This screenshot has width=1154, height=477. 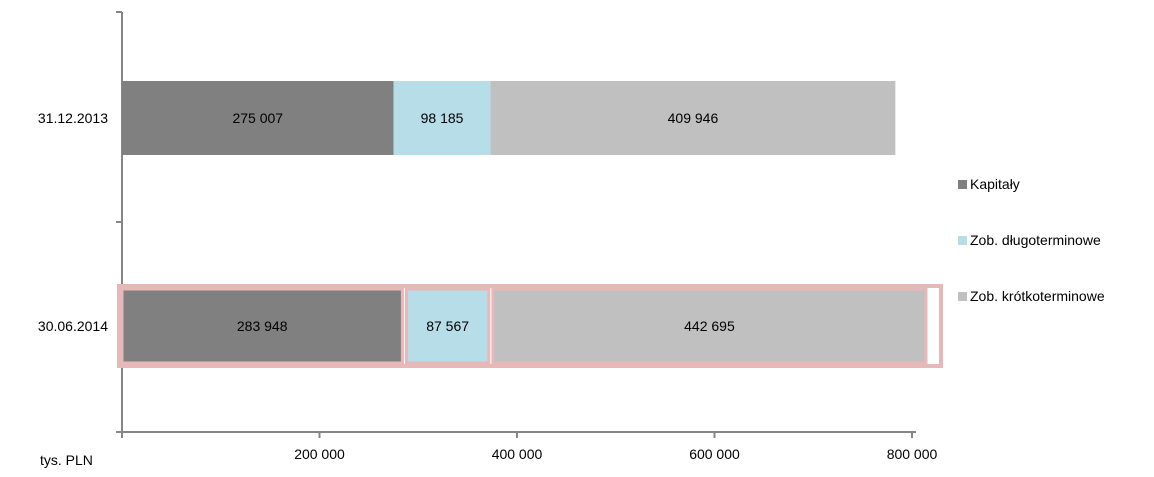 What do you see at coordinates (1056, 184) in the screenshot?
I see `legend-item-kapitaly: Kapitały` at bounding box center [1056, 184].